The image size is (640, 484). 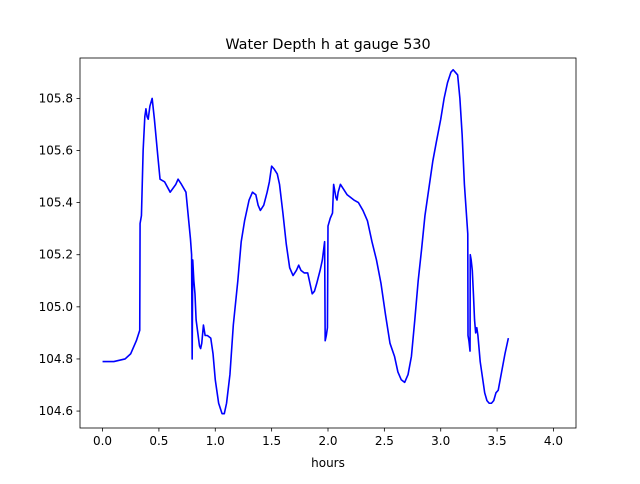 I want to click on y-tick-label: 105.0, so click(x=56, y=307).